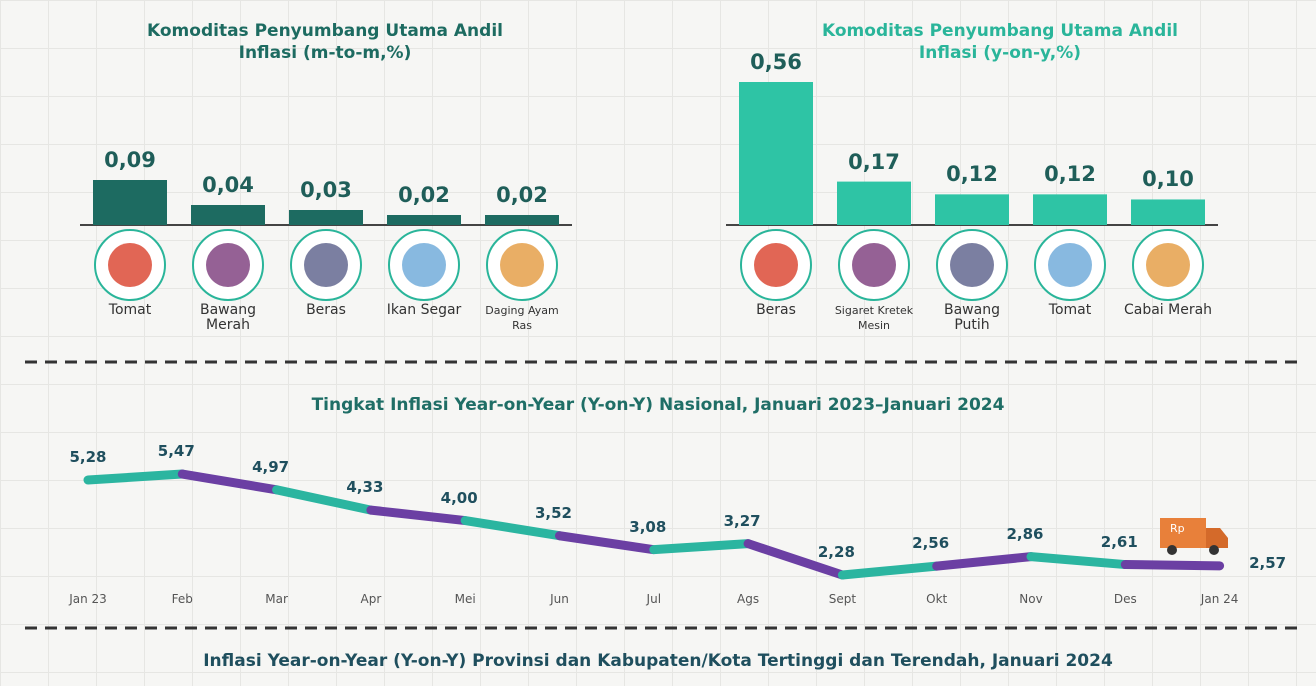  Describe the element at coordinates (742, 520) in the screenshot. I see `value-label: 3,27` at that location.